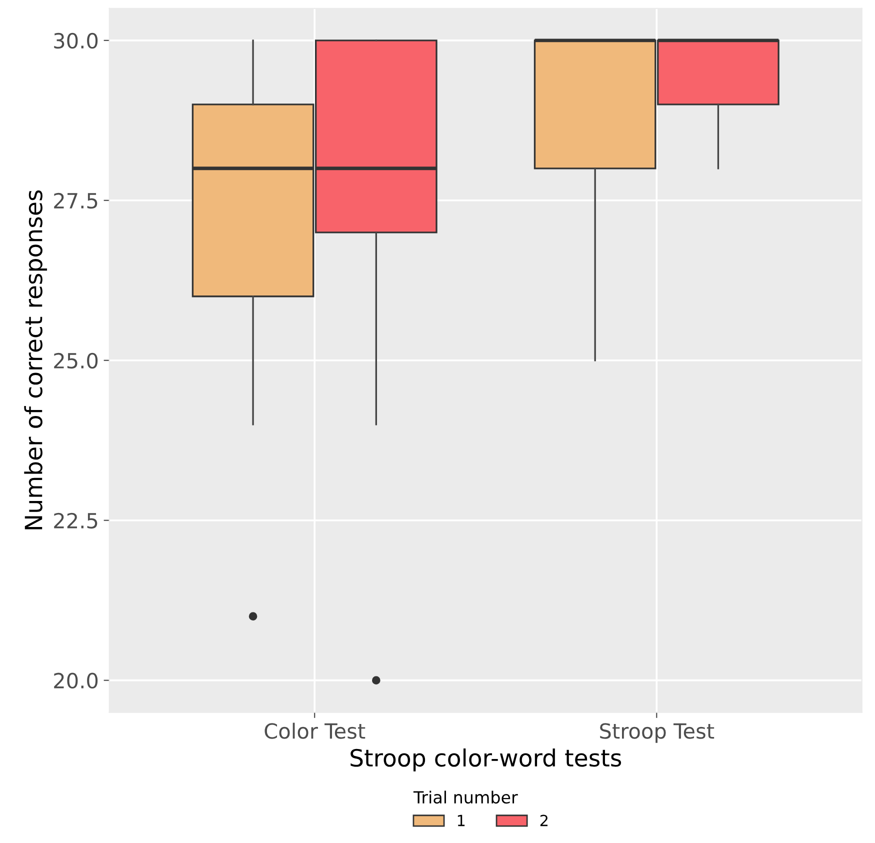 This screenshot has height=843, width=875. I want to click on legend-label: 1, so click(461, 820).